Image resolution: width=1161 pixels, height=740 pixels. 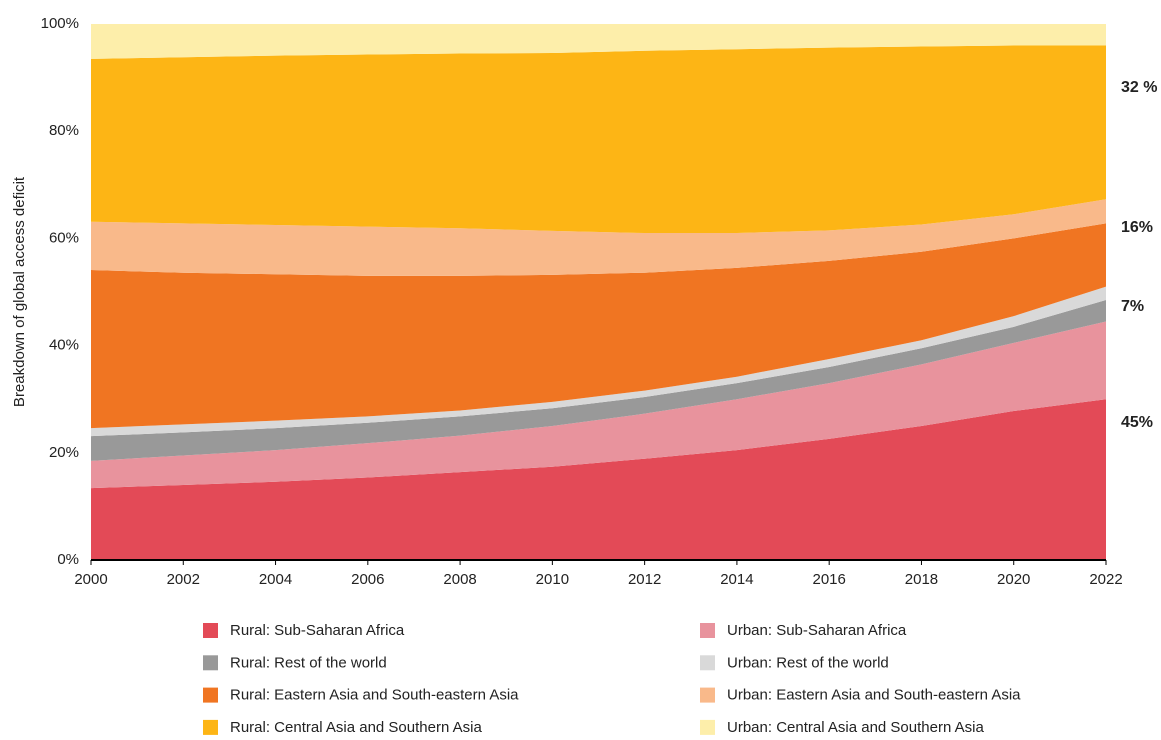 I want to click on x-tick-label: 2004, so click(x=275, y=579).